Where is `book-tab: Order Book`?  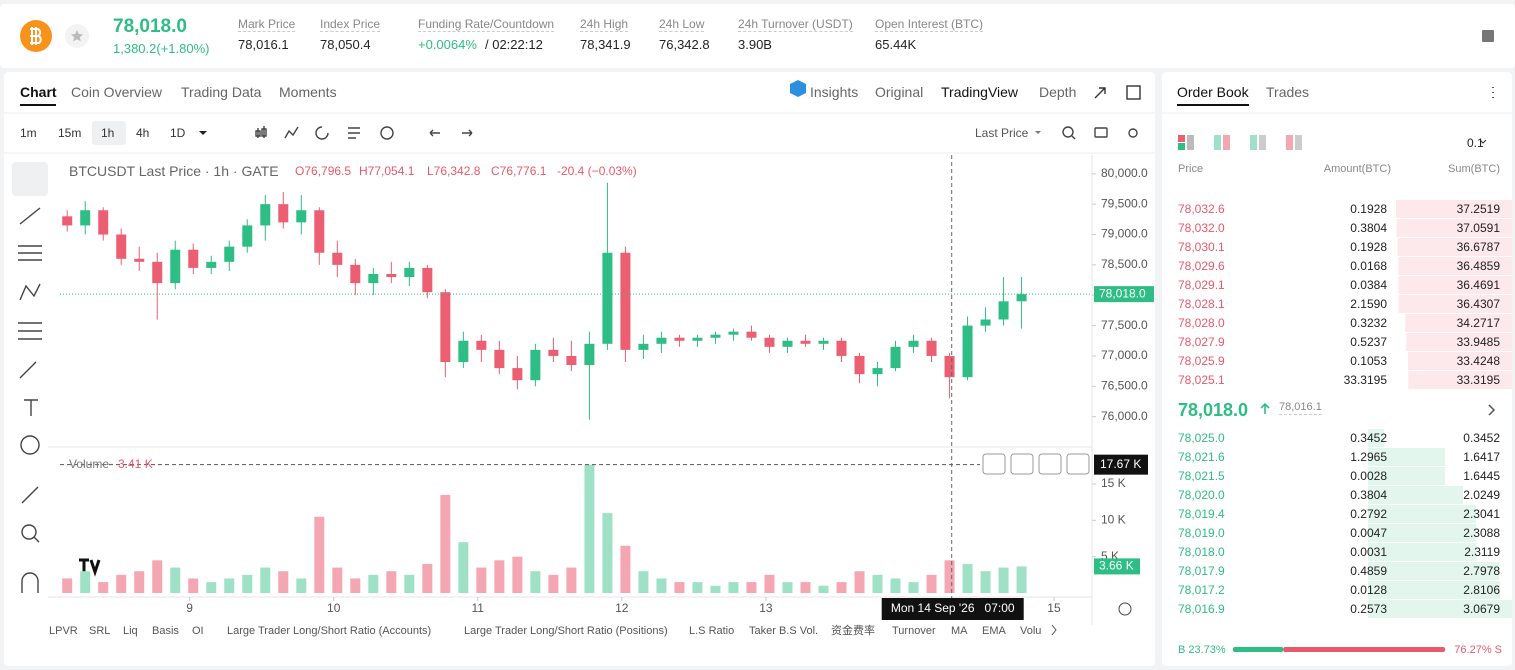
book-tab: Order Book is located at coordinates (1213, 92).